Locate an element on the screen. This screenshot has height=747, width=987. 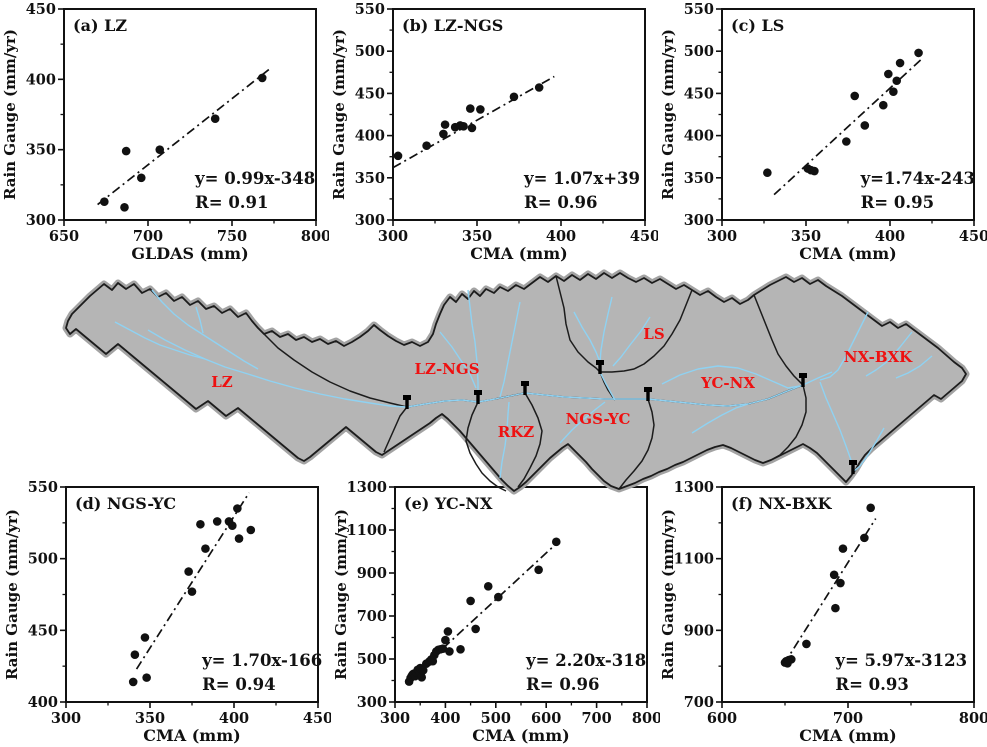
trend-line is located at coordinates (473, 122).